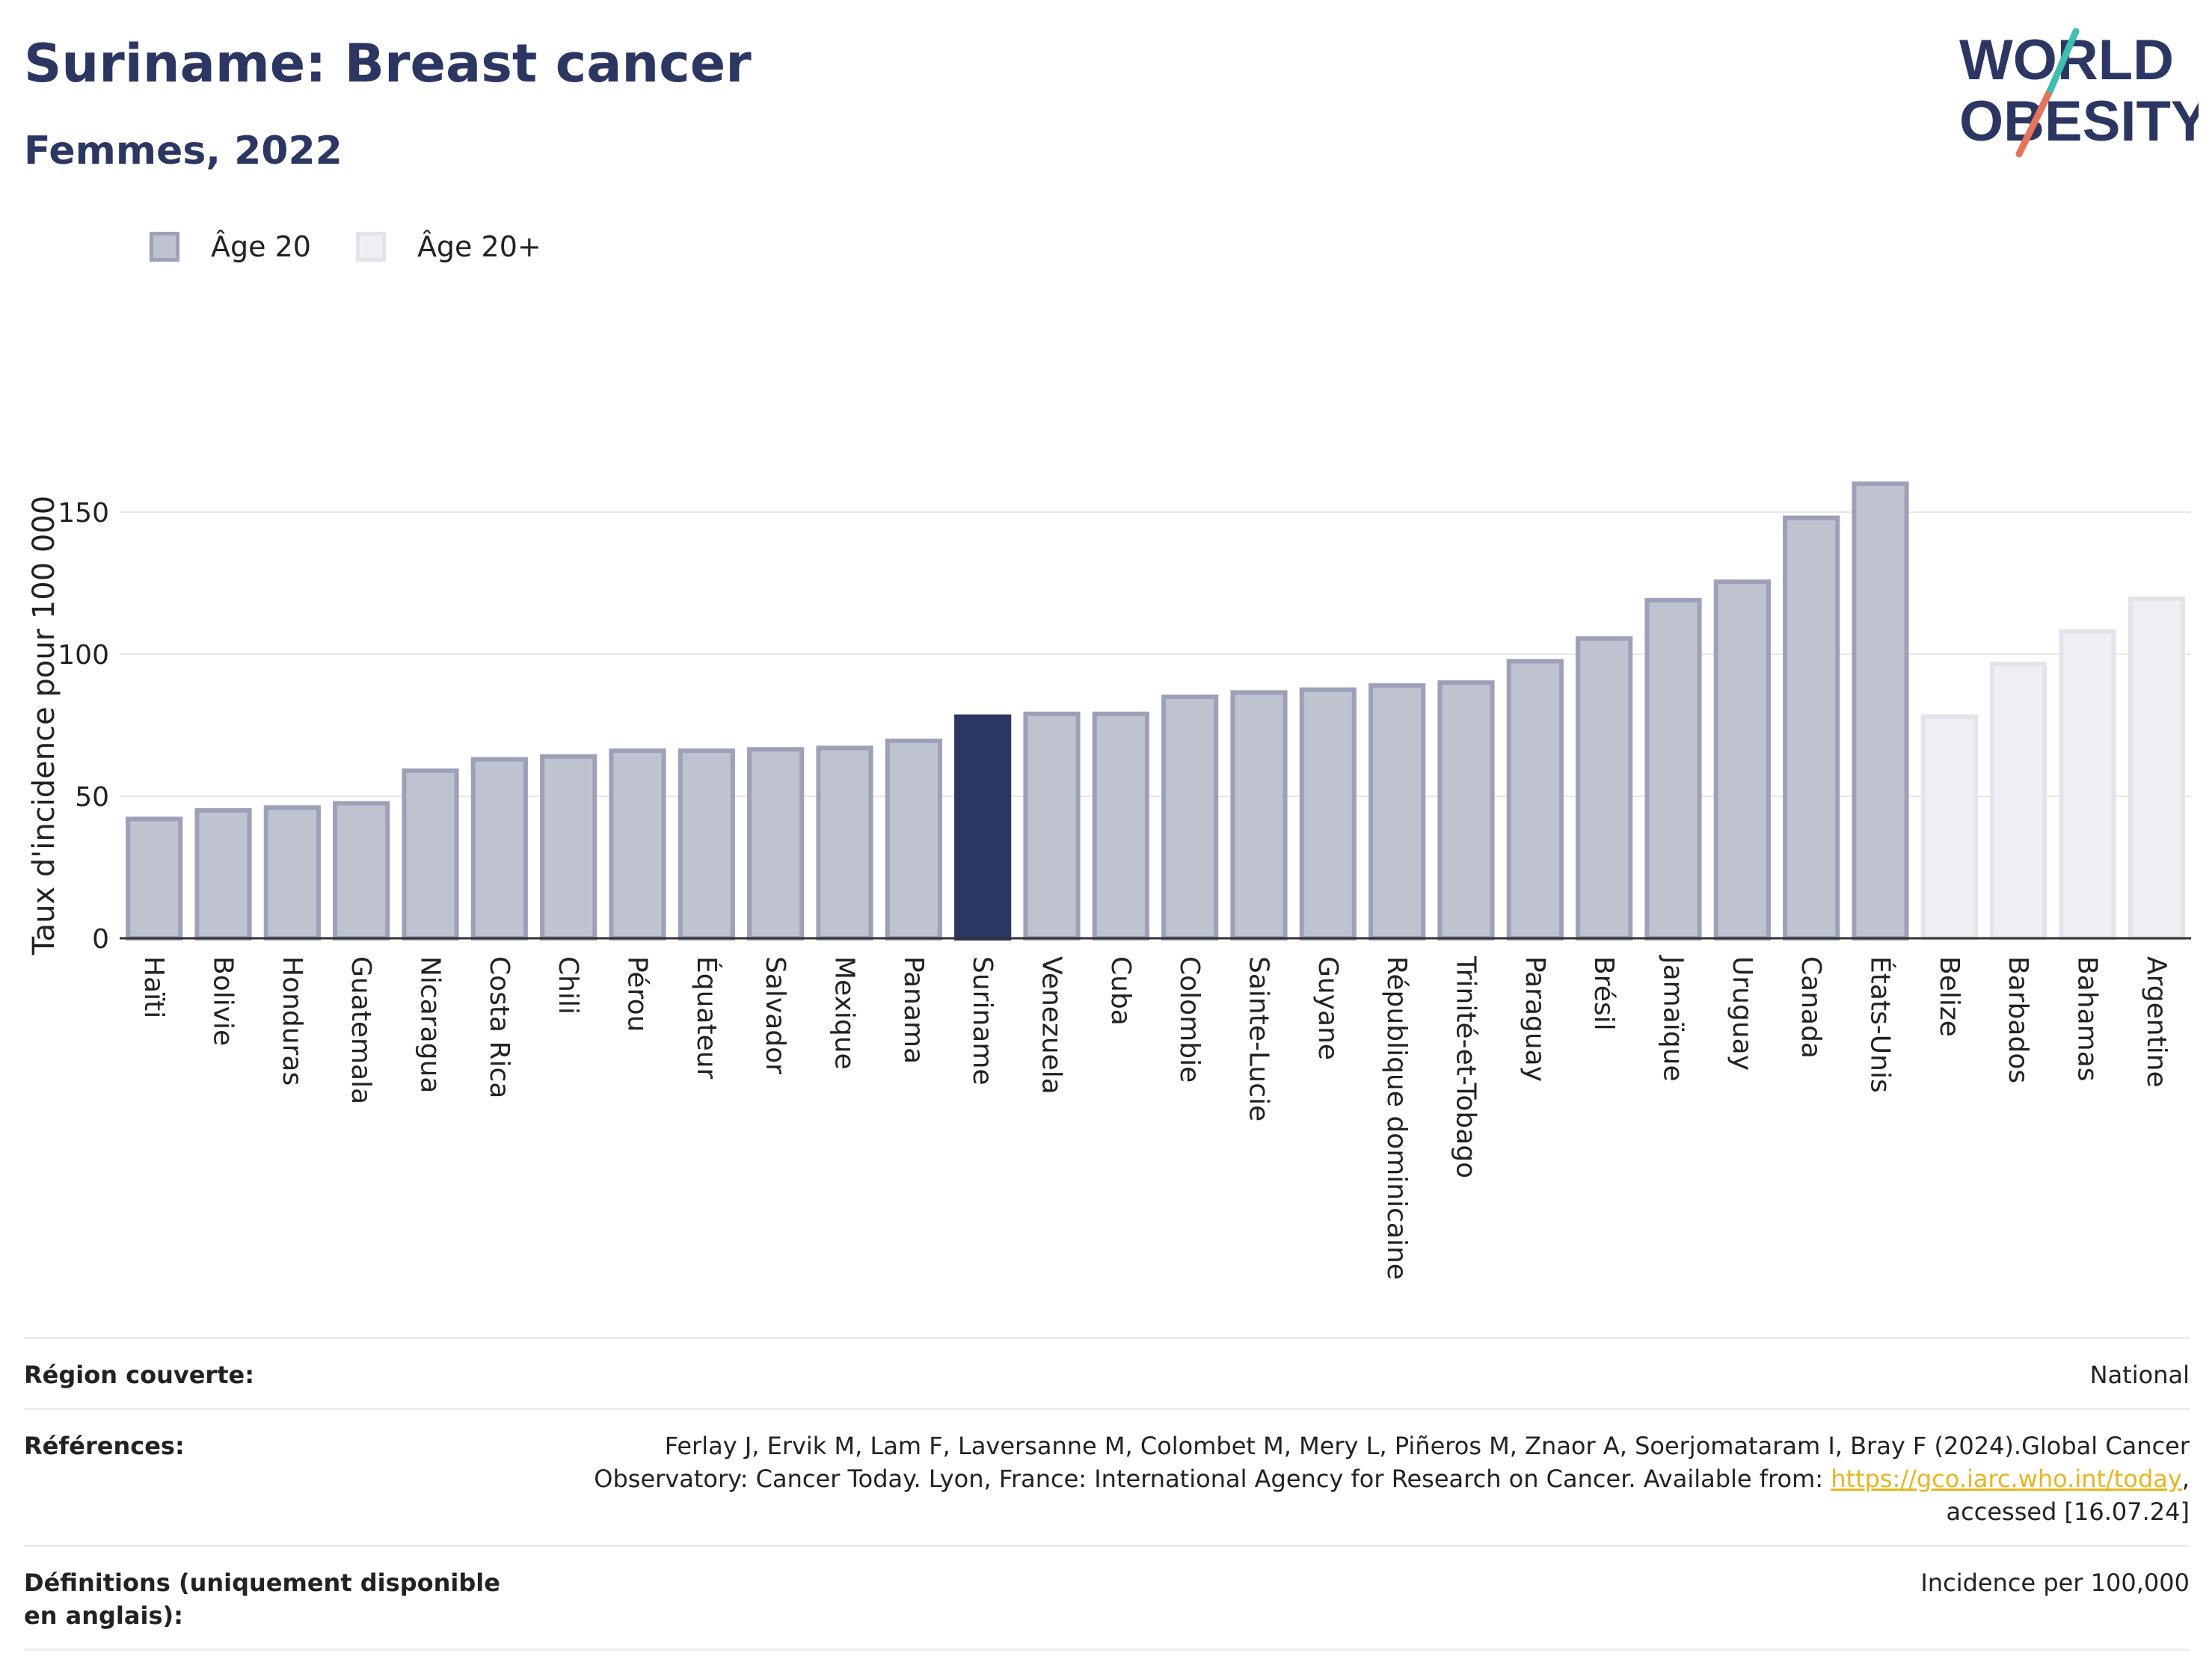  What do you see at coordinates (2055, 1583) in the screenshot?
I see `definitions-value: Incidence per 100,000` at bounding box center [2055, 1583].